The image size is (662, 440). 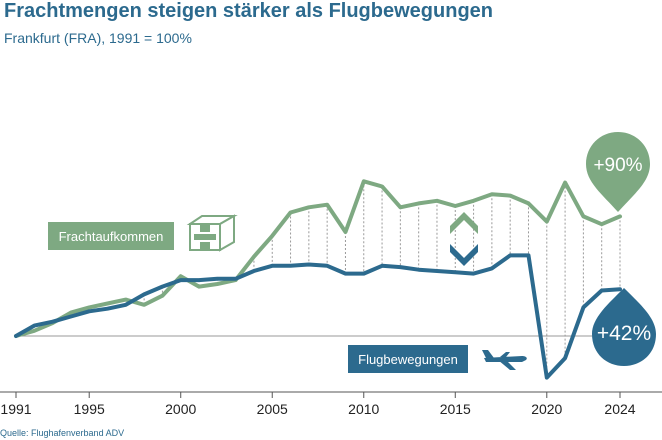 What do you see at coordinates (363, 409) in the screenshot?
I see `x-tick-label: 2010` at bounding box center [363, 409].